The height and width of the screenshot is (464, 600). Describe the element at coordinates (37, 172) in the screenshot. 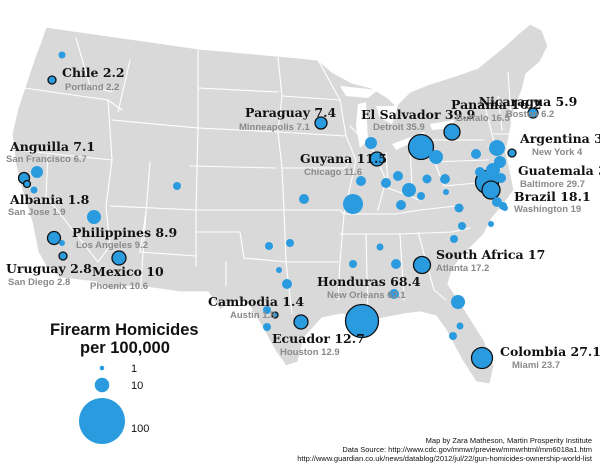

I see `bubble-oakland` at that location.